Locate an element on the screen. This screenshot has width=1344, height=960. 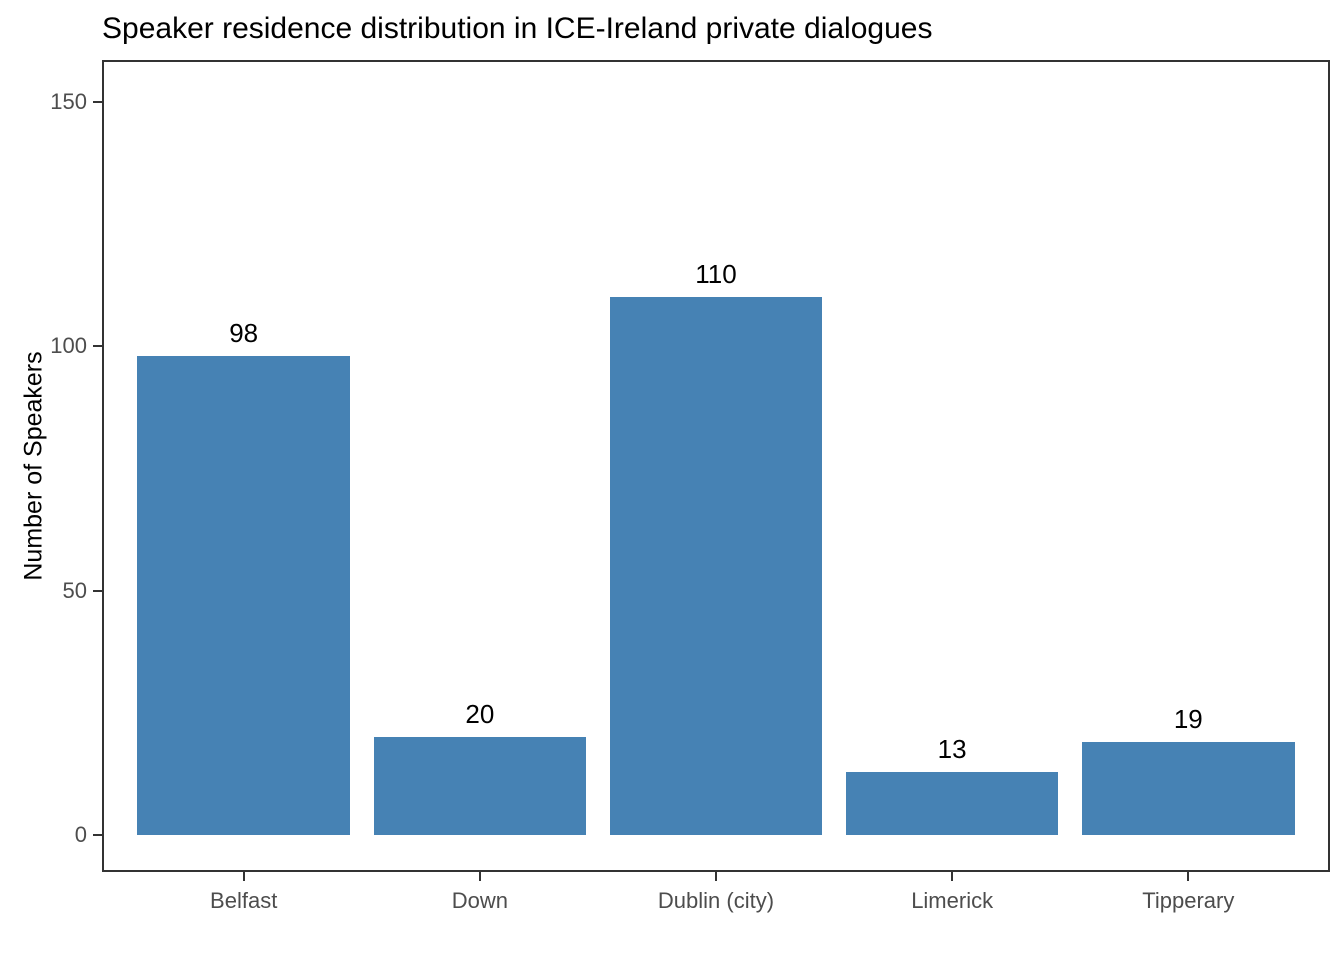
bar-value-label: 110 is located at coordinates (716, 274).